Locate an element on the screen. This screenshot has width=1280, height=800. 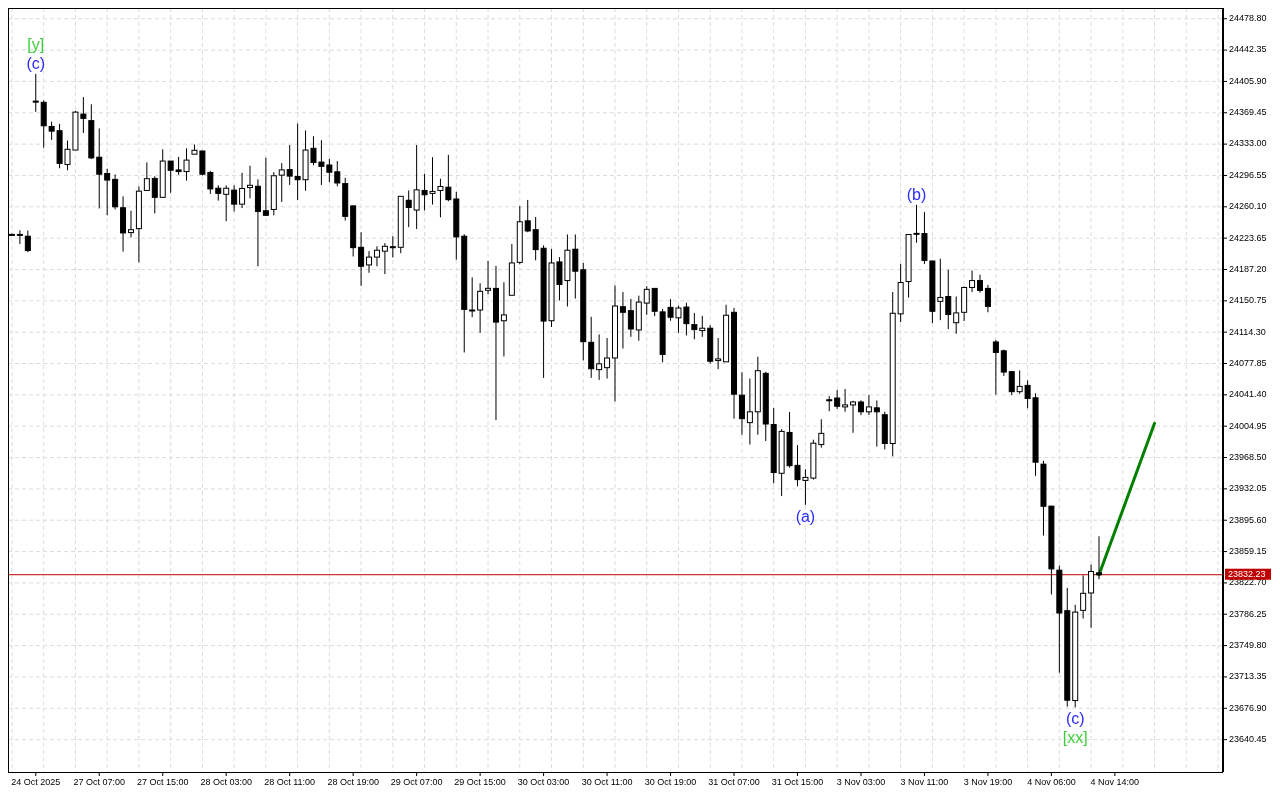
y-tick-label: 24187.20 is located at coordinates (1248, 268).